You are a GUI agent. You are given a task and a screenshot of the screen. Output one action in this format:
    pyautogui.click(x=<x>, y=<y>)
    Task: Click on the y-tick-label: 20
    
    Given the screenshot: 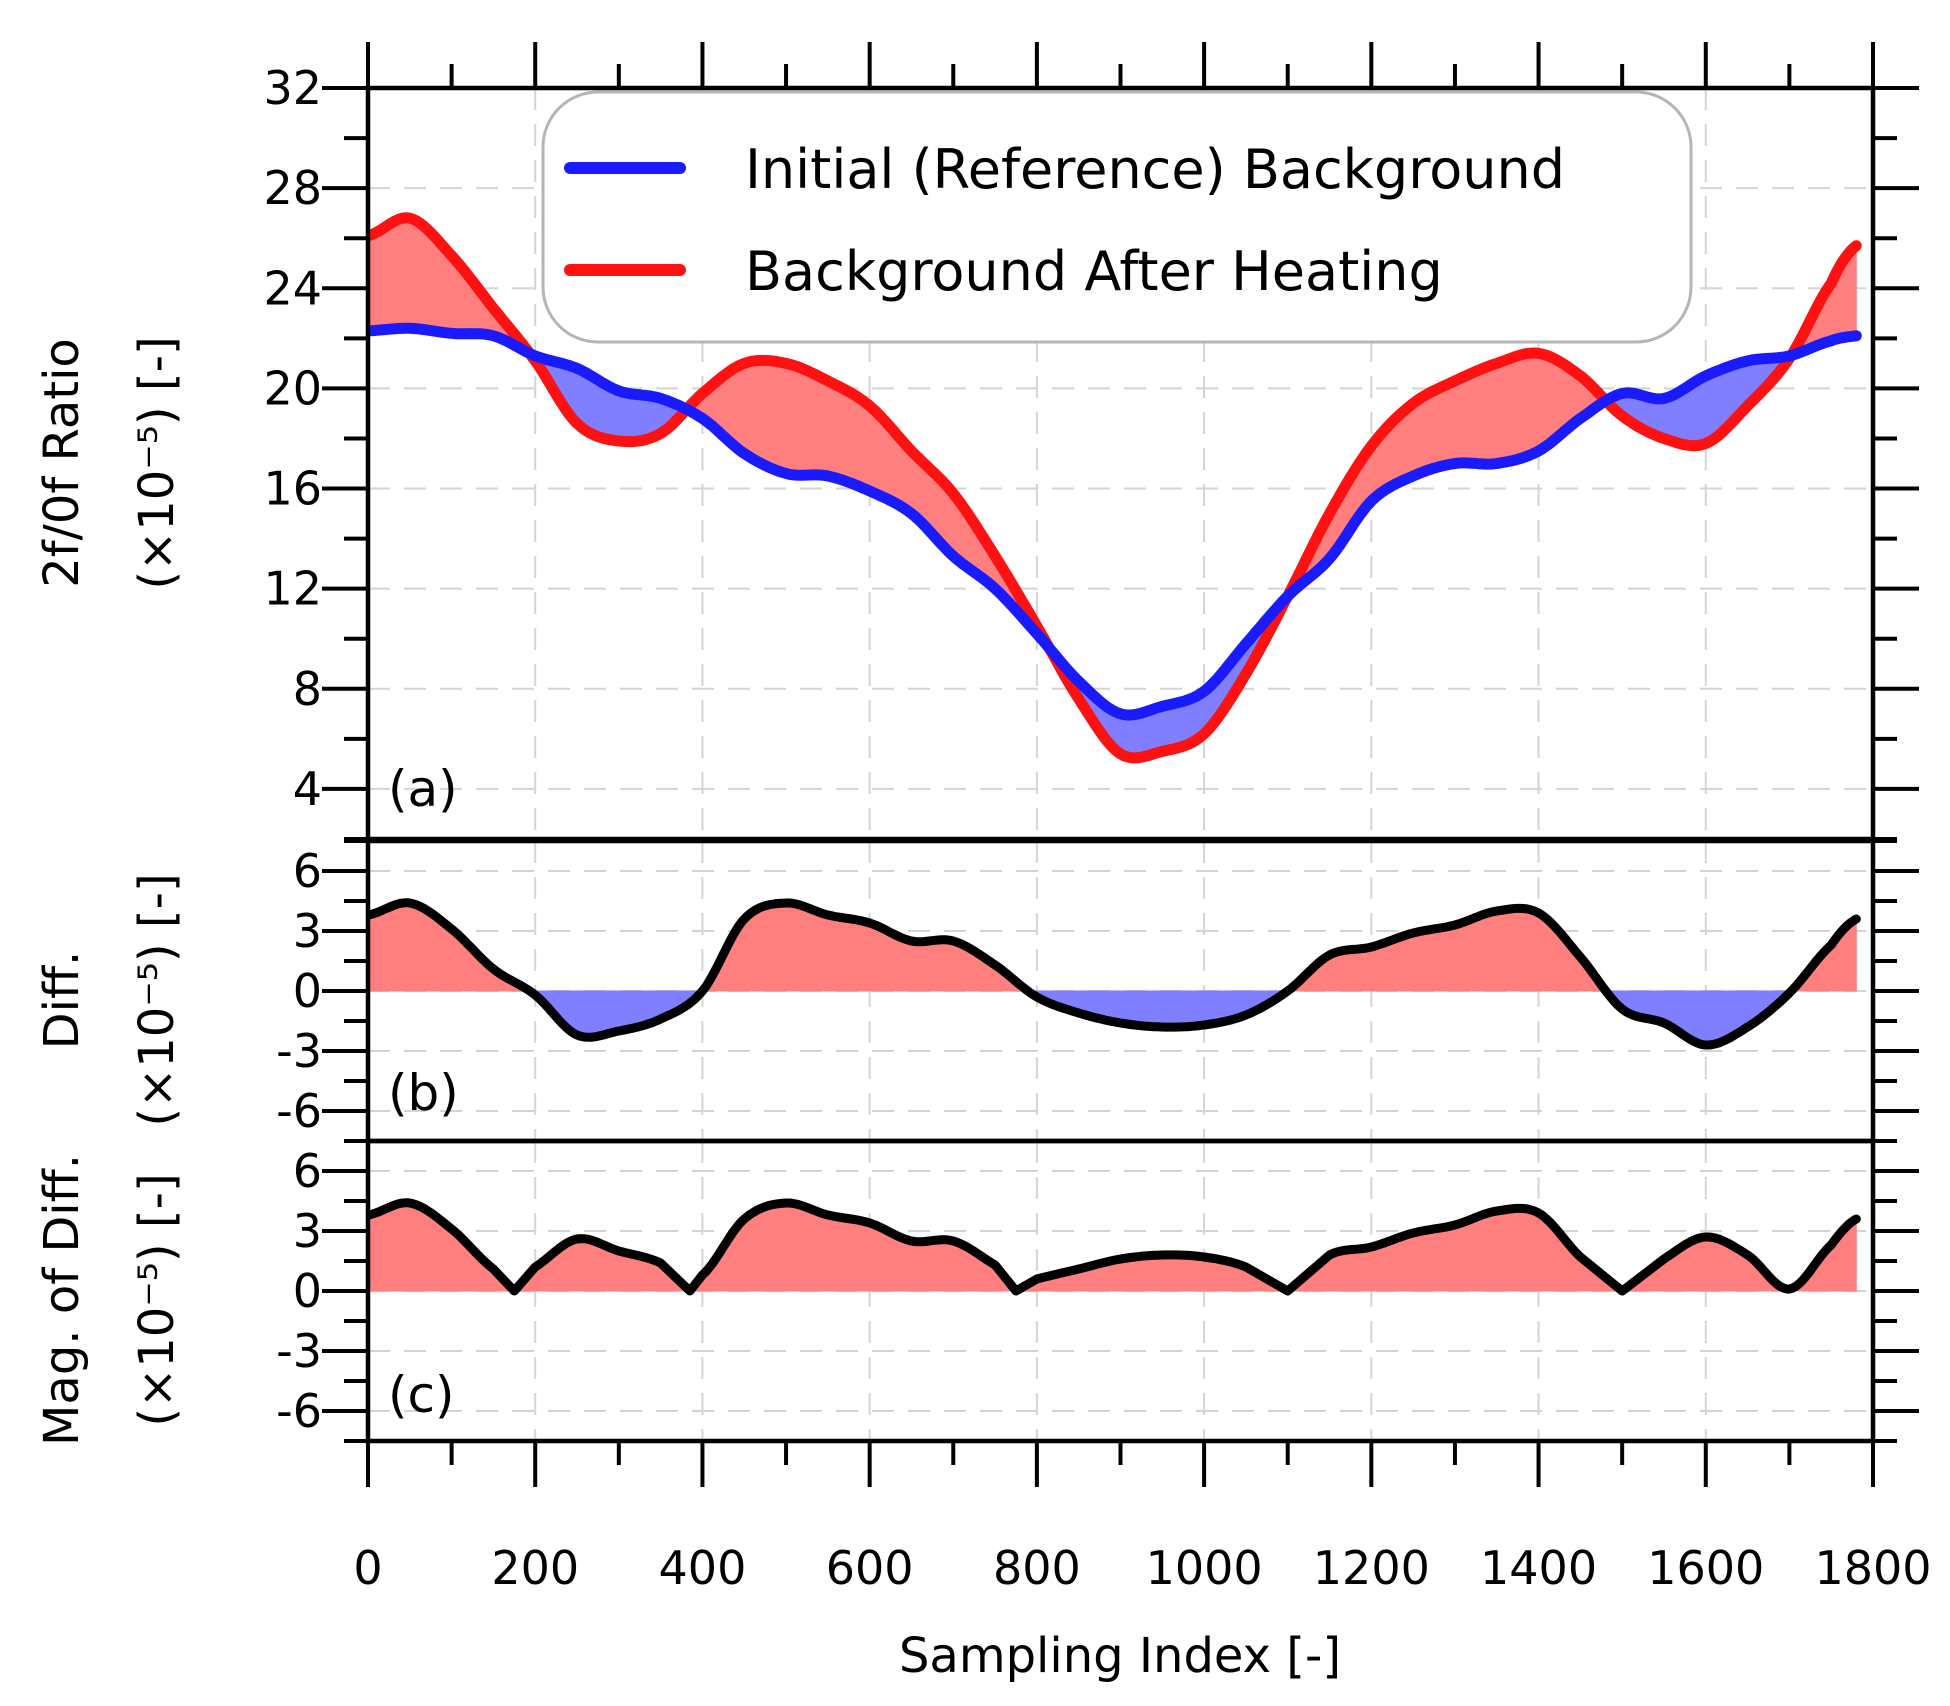 What is the action you would take?
    pyautogui.click(x=292, y=388)
    